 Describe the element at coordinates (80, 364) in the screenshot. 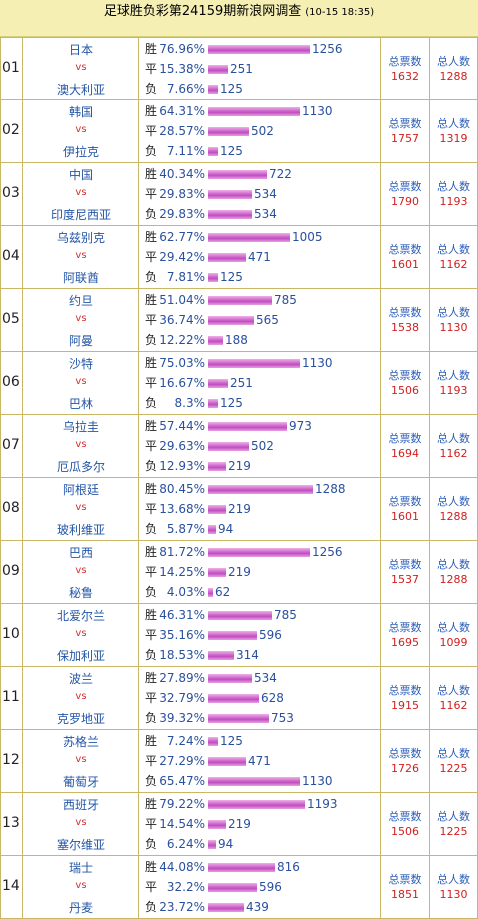

I see `home-team: 沙特` at that location.